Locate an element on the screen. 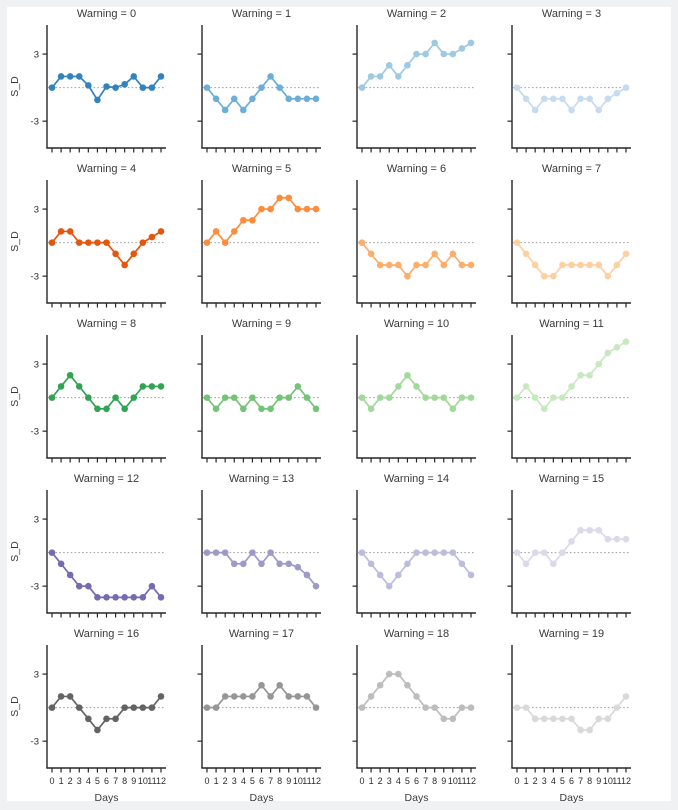 The image size is (678, 810). facet-title: Warning = 6 is located at coordinates (416, 169).